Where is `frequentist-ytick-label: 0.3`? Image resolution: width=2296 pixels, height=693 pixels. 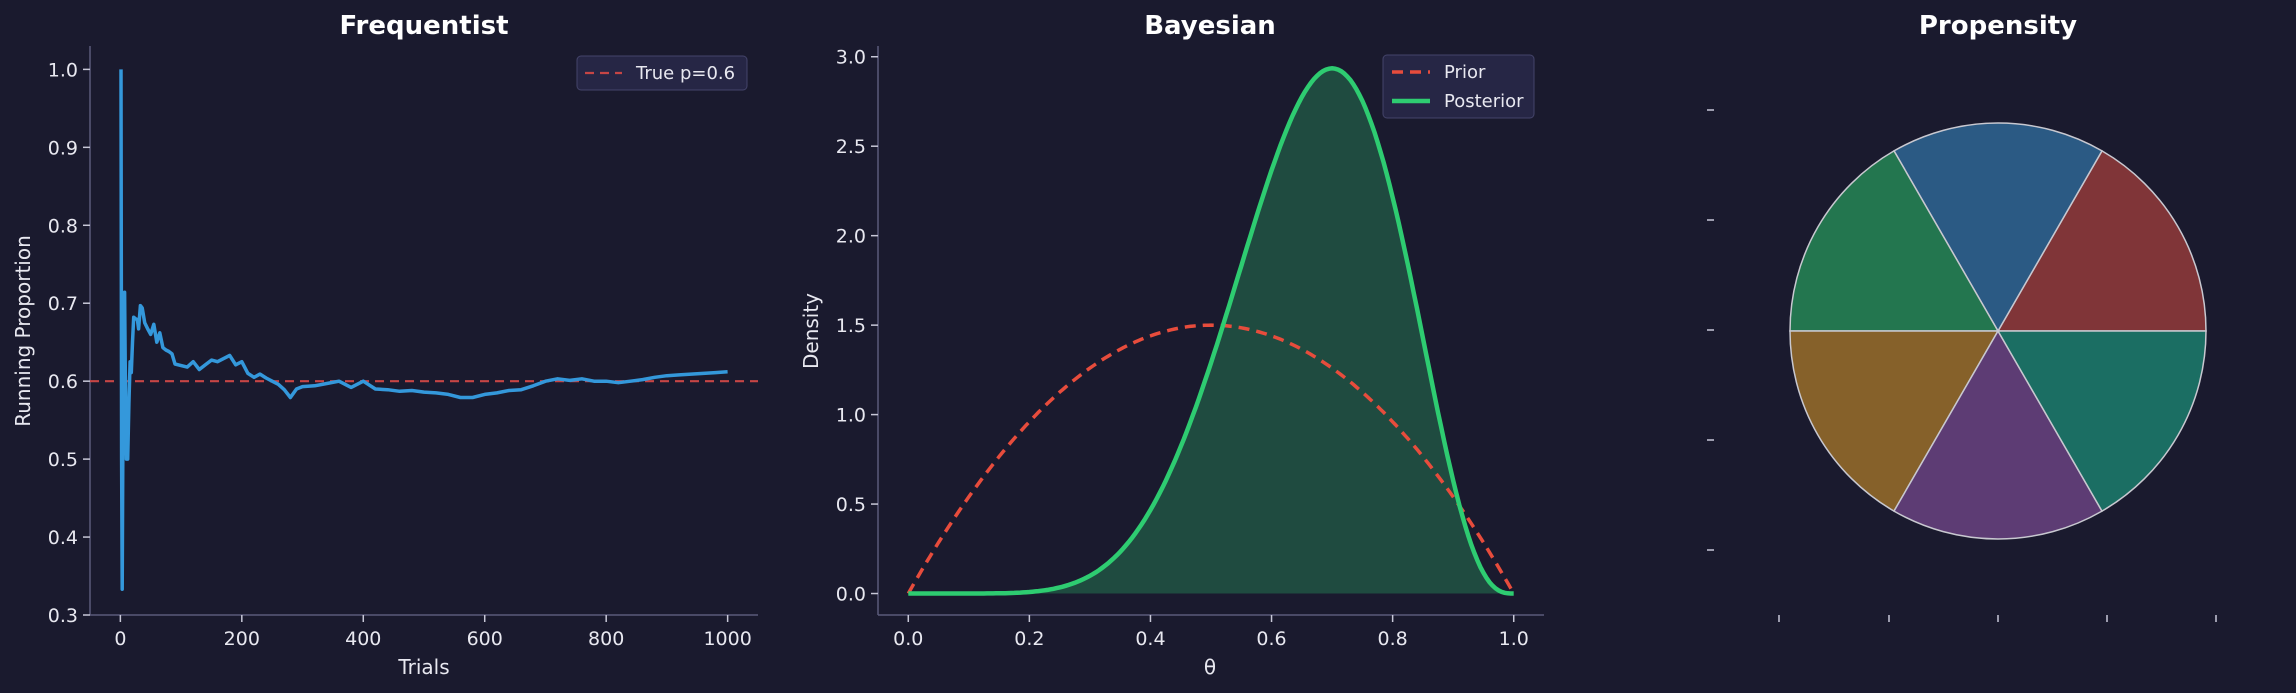 frequentist-ytick-label: 0.3 is located at coordinates (63, 616).